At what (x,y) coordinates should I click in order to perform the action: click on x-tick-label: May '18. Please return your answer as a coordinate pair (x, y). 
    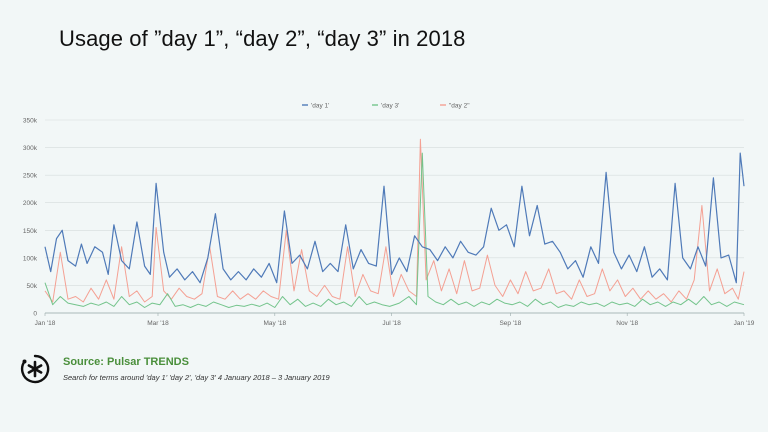
    Looking at the image, I should click on (275, 323).